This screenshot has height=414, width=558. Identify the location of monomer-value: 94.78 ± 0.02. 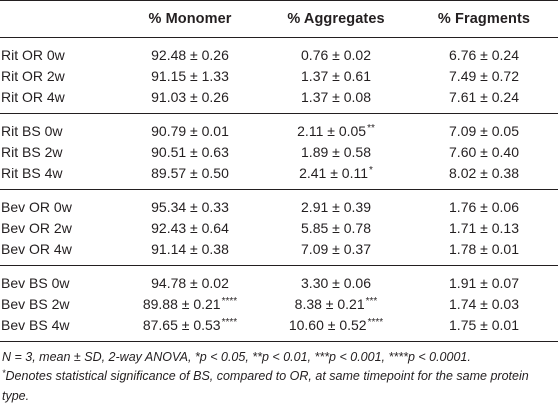
(190, 282).